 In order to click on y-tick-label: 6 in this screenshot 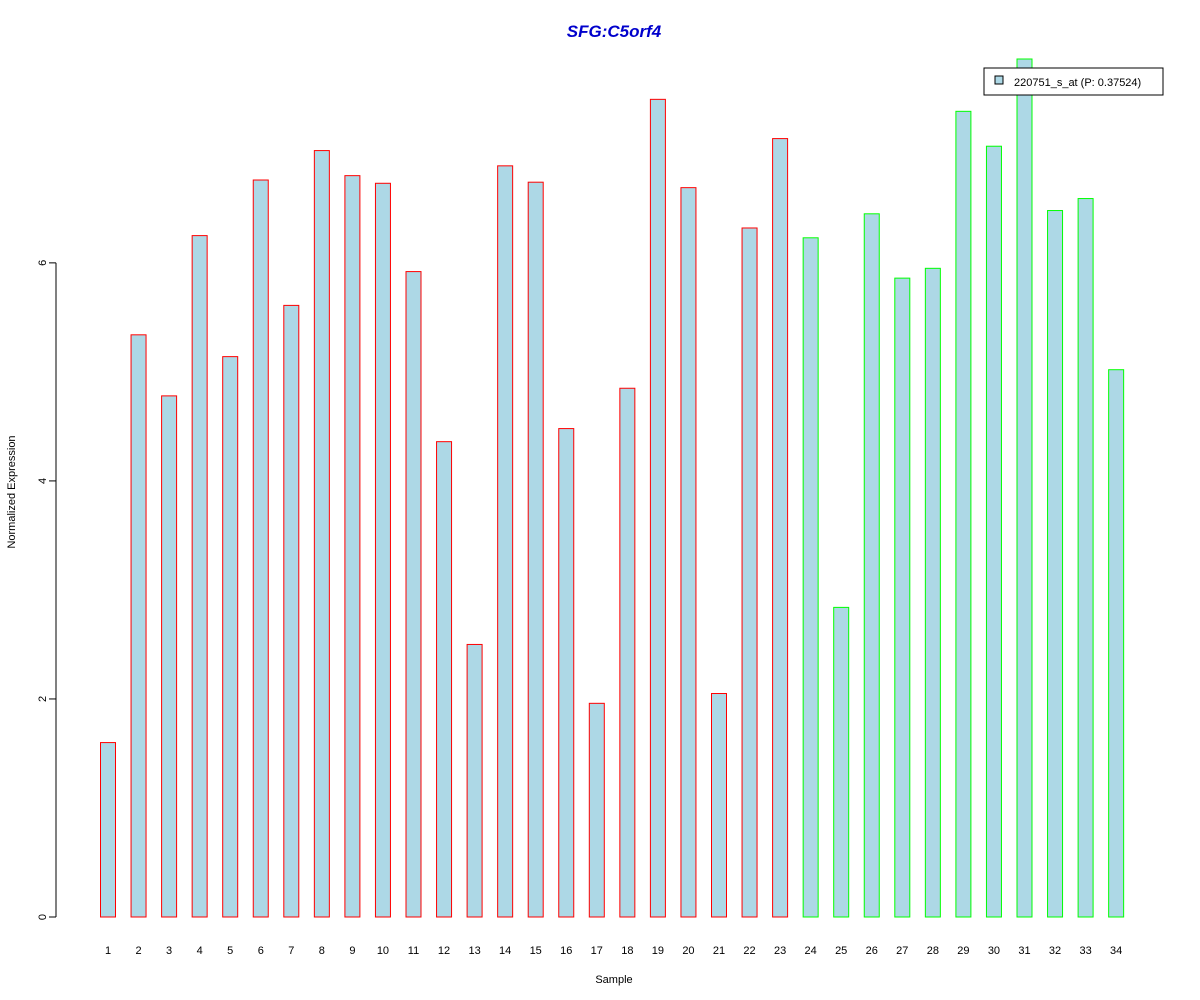, I will do `click(43, 263)`.